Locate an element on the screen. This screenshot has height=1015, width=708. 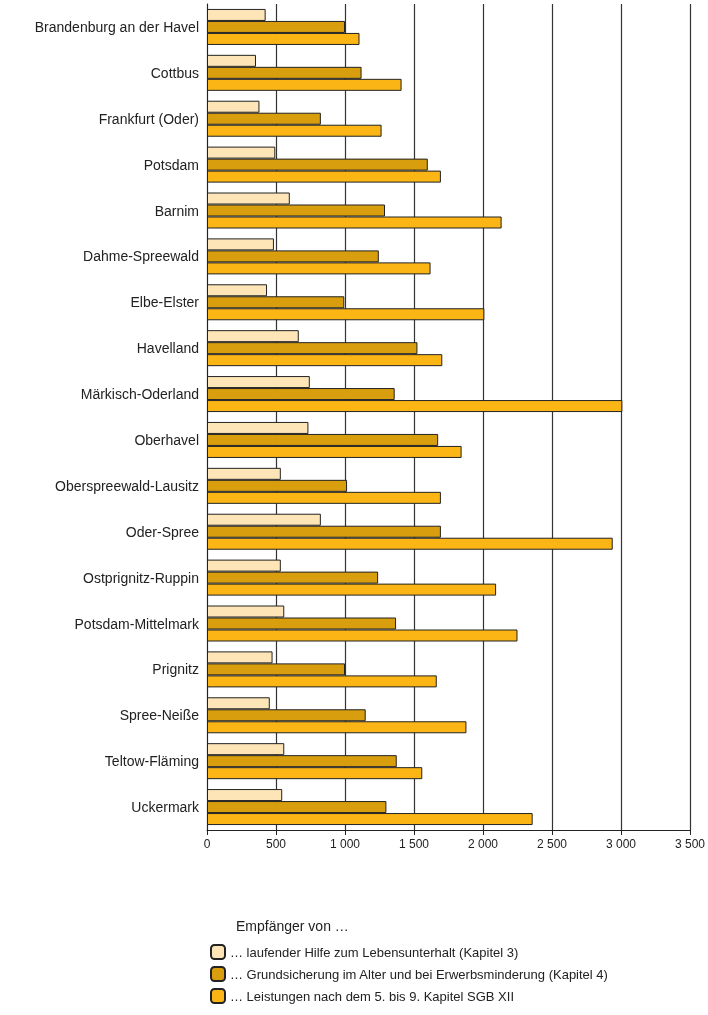
y-tick-label: Prignitz is located at coordinates (175, 669).